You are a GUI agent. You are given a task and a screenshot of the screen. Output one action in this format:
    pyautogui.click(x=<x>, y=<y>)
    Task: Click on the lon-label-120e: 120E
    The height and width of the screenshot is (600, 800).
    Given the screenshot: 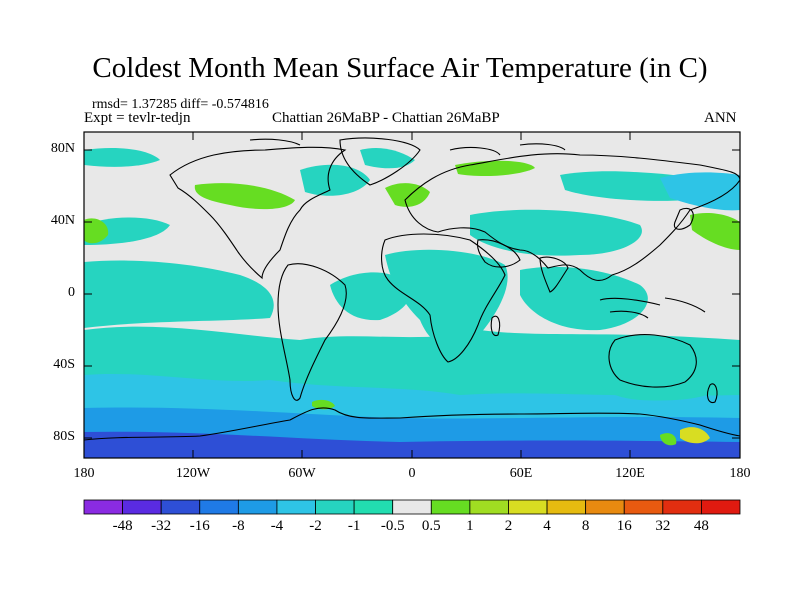 What is the action you would take?
    pyautogui.click(x=630, y=473)
    